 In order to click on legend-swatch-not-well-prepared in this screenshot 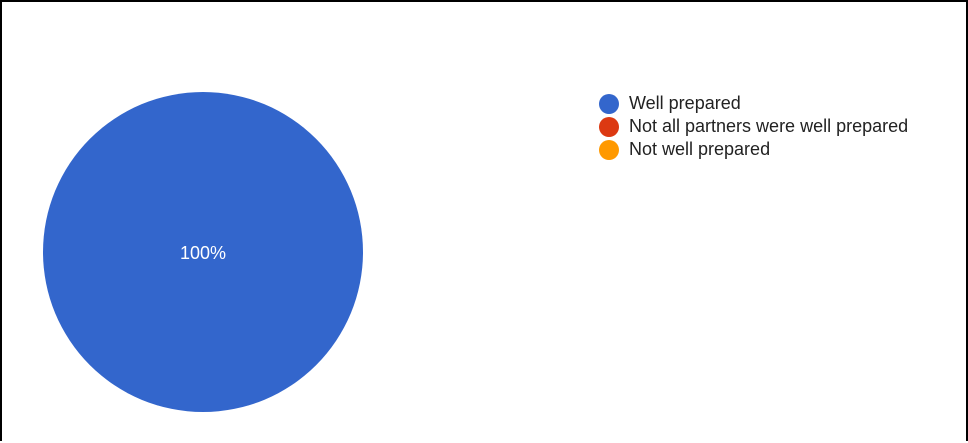, I will do `click(609, 150)`.